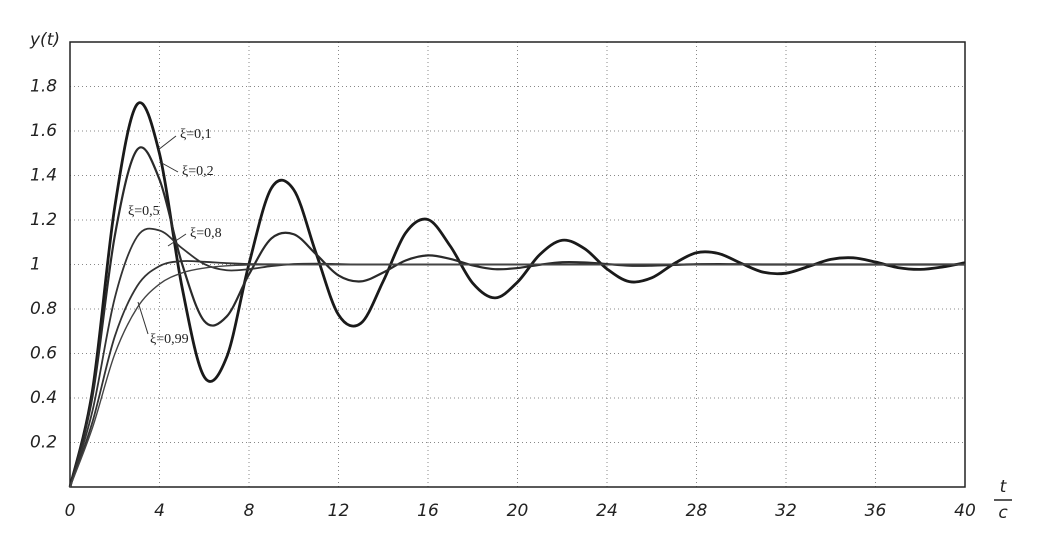  Describe the element at coordinates (70, 511) in the screenshot. I see `x-tick-label: 0` at that location.